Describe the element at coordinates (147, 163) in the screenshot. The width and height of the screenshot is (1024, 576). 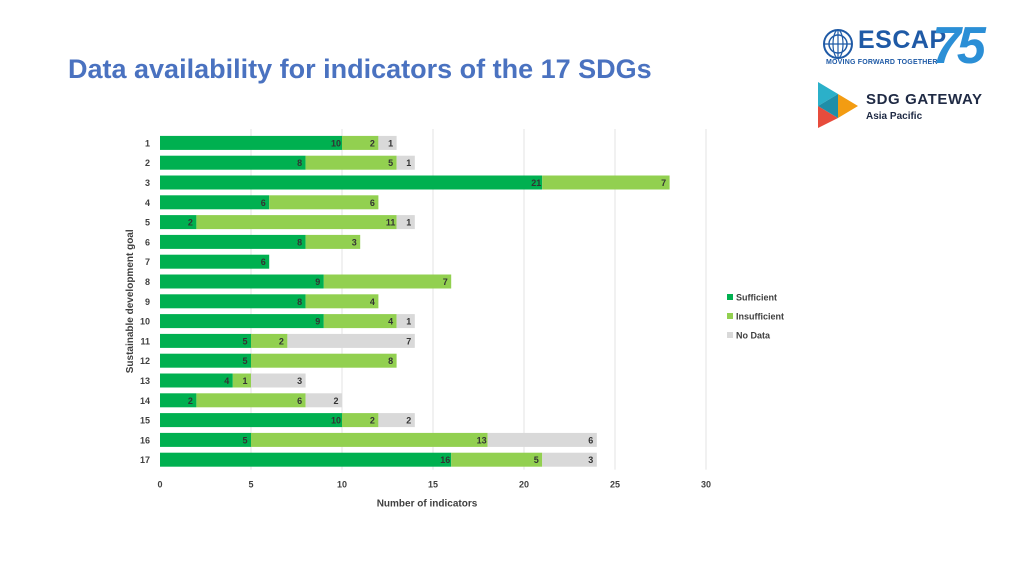
I see `y-tick-label-2: 2` at that location.